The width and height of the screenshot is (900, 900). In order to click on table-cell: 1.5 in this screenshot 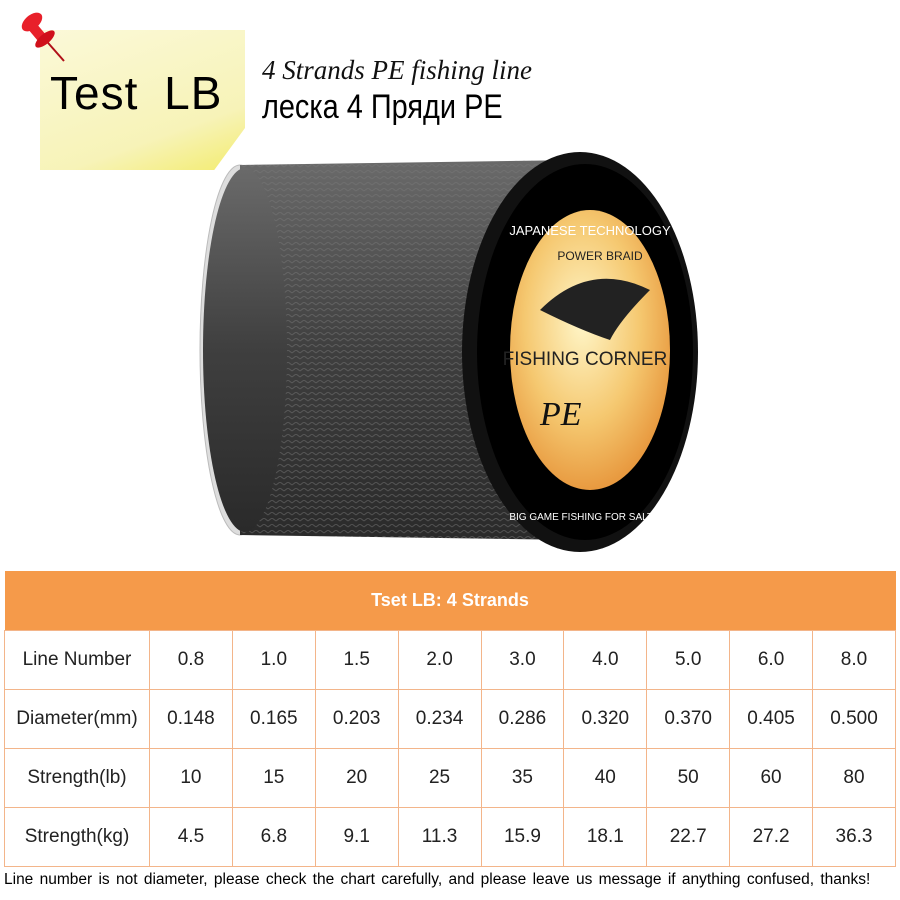, I will do `click(356, 660)`.